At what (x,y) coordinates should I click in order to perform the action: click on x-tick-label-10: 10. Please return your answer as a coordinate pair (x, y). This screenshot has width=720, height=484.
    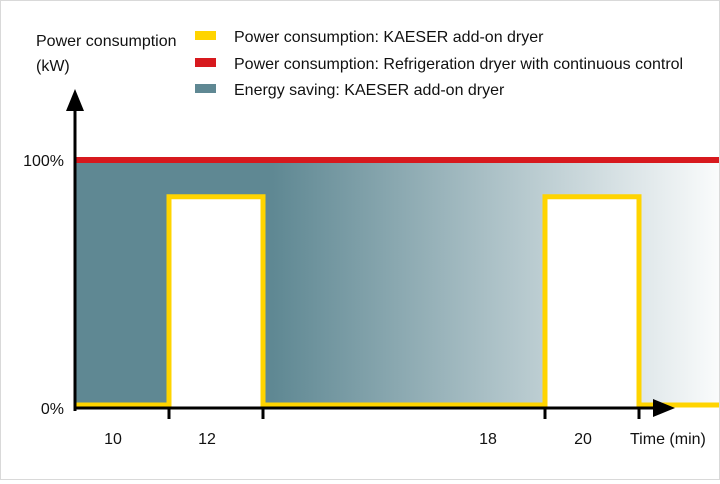
    Looking at the image, I should click on (113, 439).